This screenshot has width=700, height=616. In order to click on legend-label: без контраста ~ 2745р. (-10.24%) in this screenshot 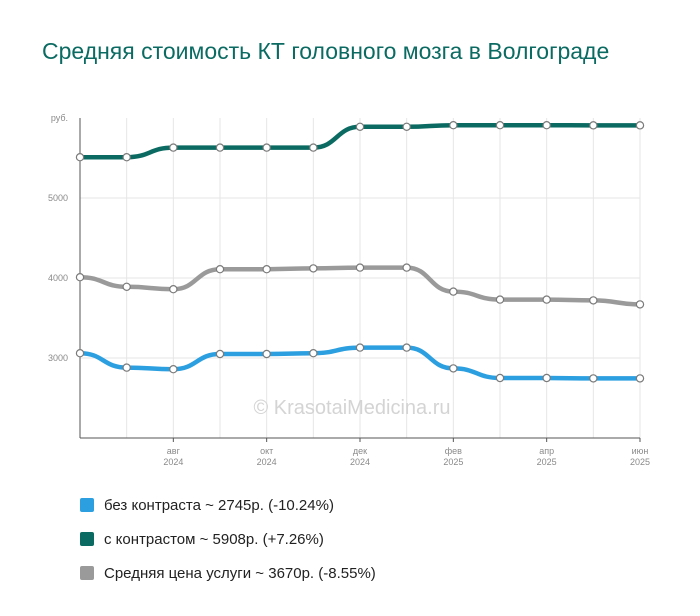, I will do `click(219, 505)`.